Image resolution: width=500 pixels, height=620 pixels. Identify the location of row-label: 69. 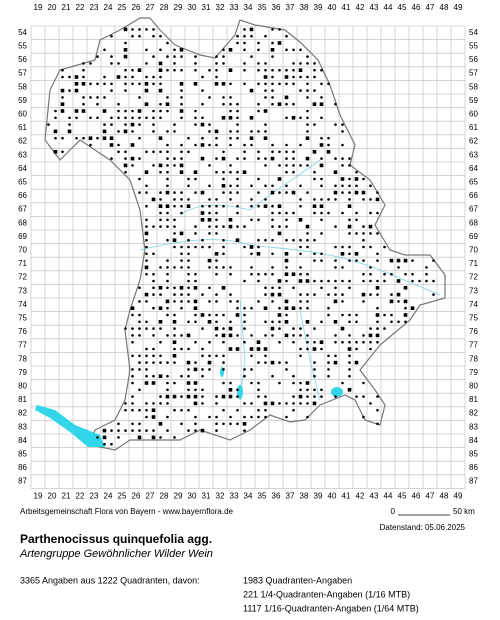
(473, 236).